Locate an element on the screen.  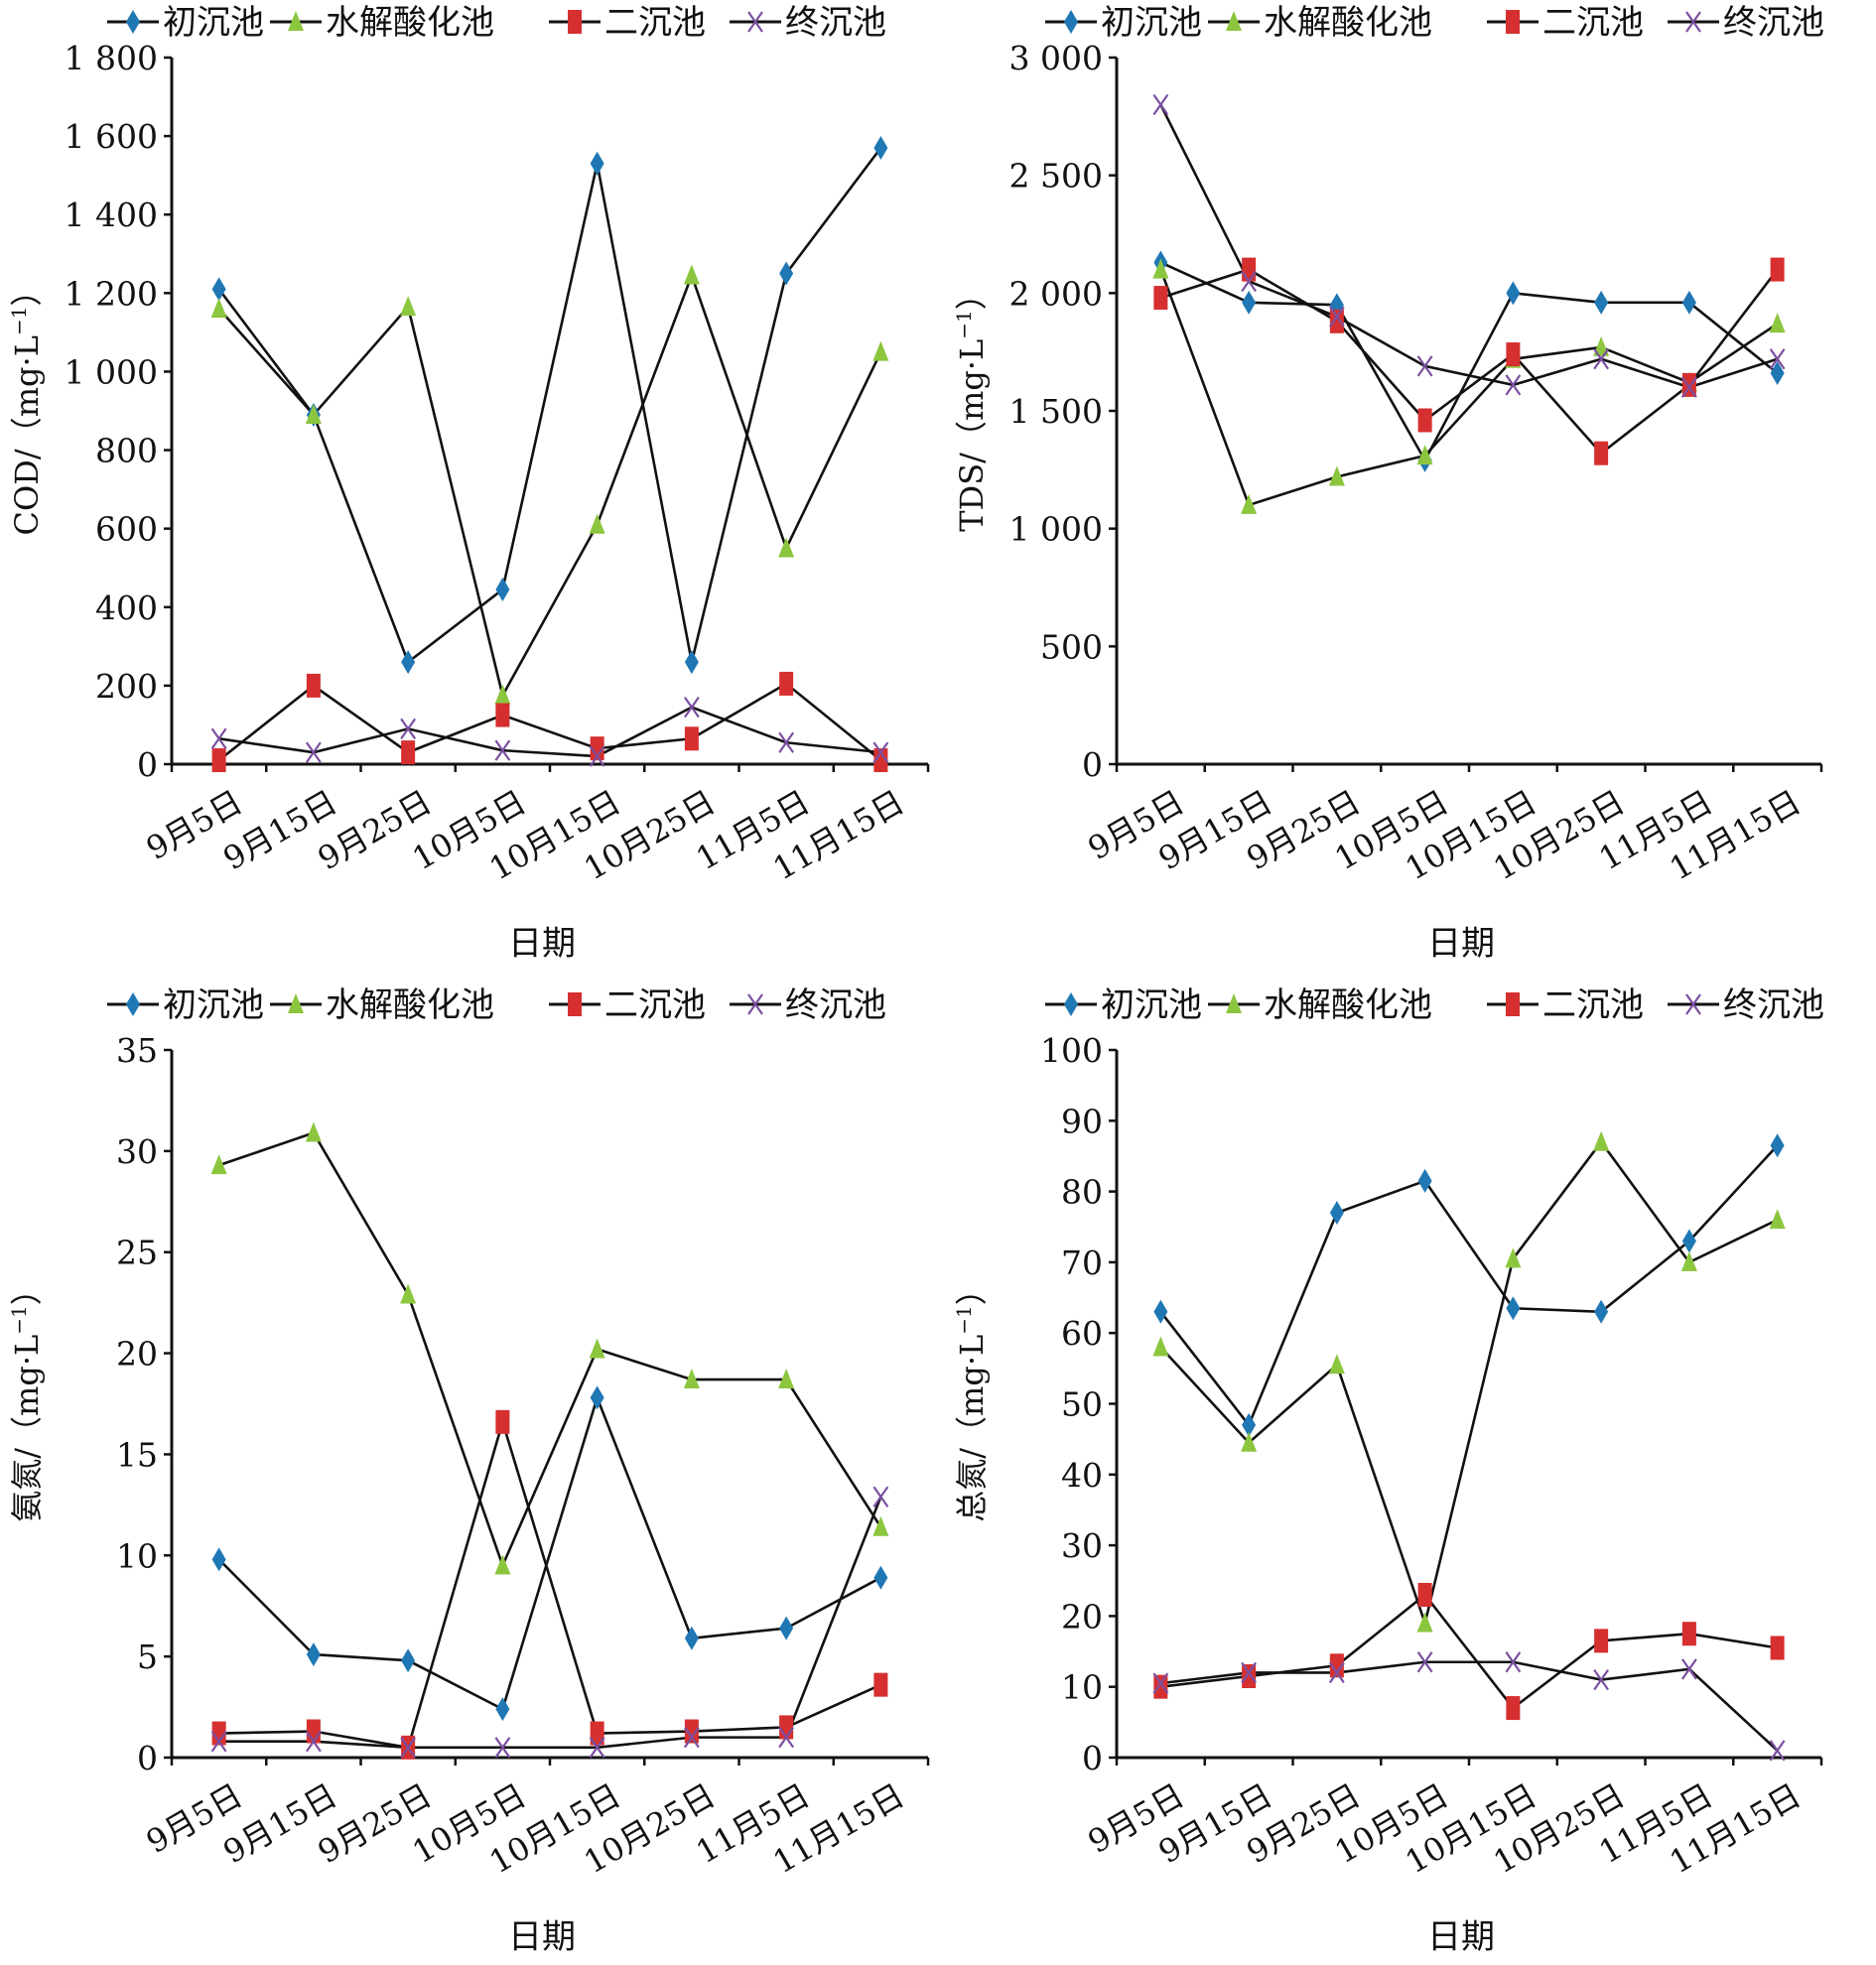
y-tick-label: 5 is located at coordinates (147, 1657).